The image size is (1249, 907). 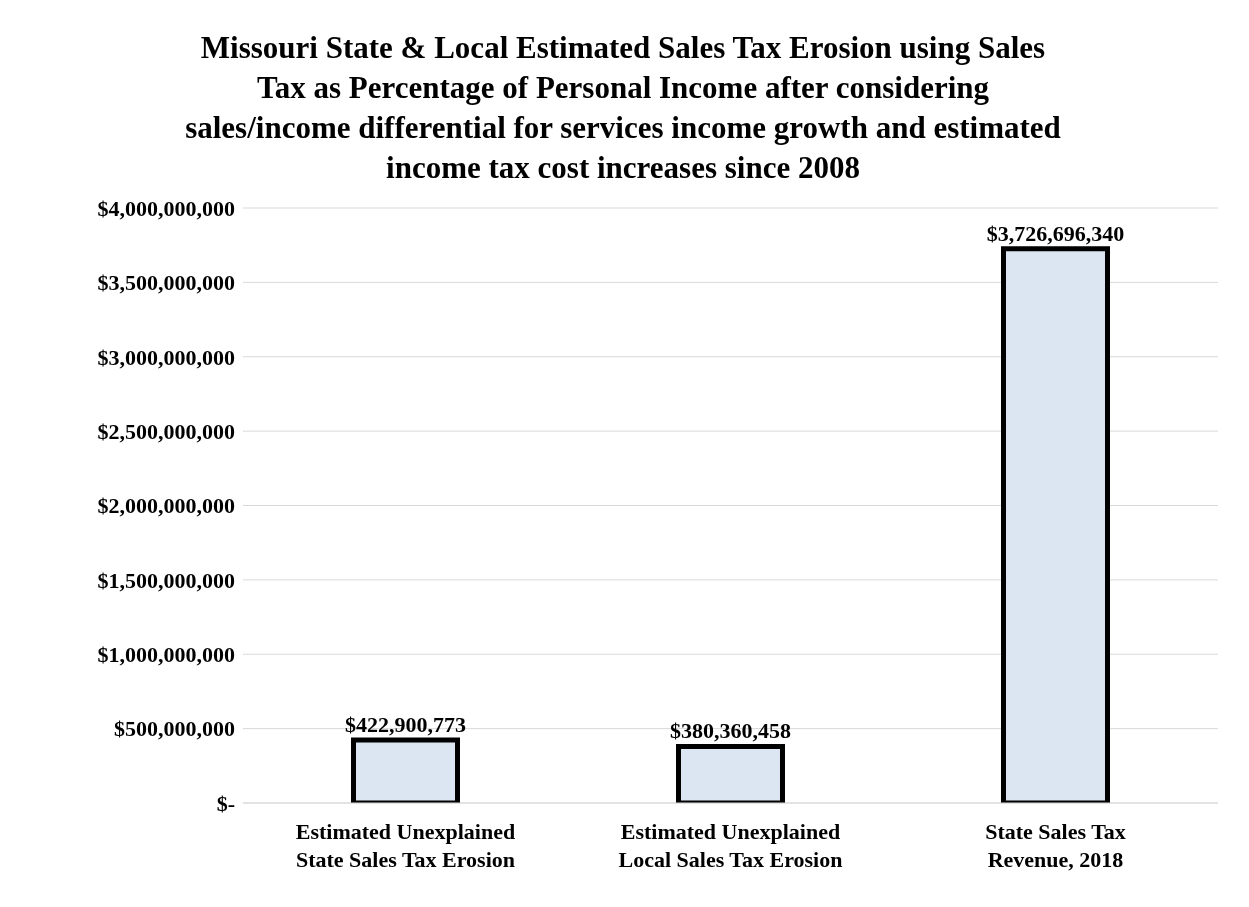 I want to click on data-label: $422,900,773, so click(x=405, y=725).